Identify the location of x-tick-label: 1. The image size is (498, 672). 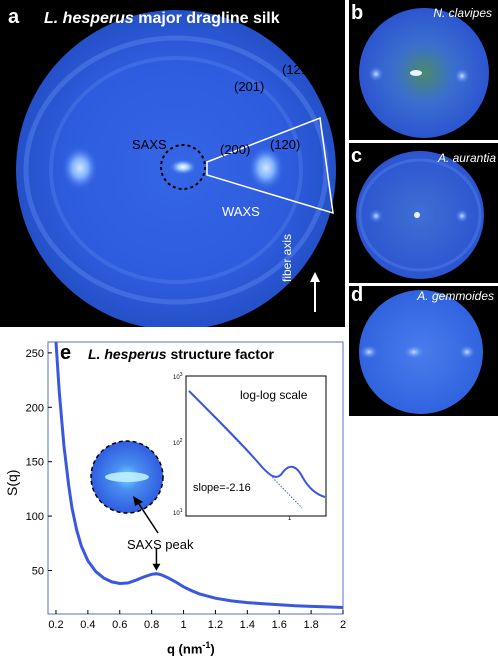
(183, 625).